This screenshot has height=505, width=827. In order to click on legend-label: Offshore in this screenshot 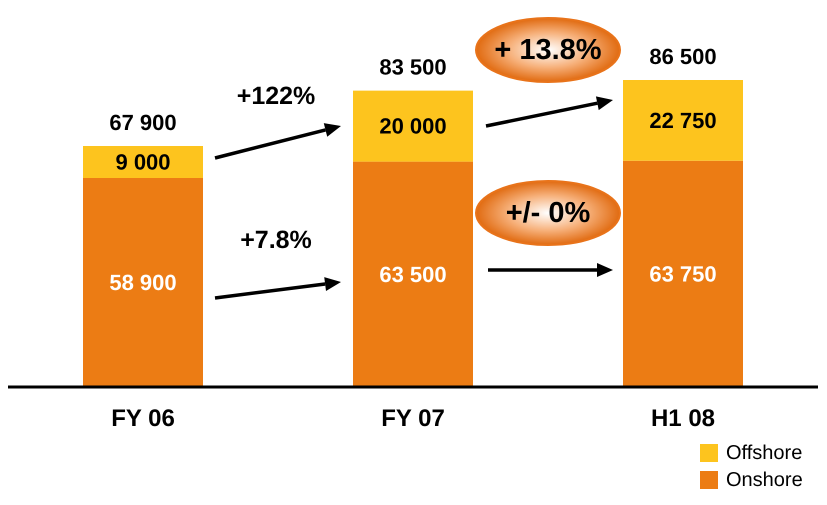, I will do `click(764, 453)`.